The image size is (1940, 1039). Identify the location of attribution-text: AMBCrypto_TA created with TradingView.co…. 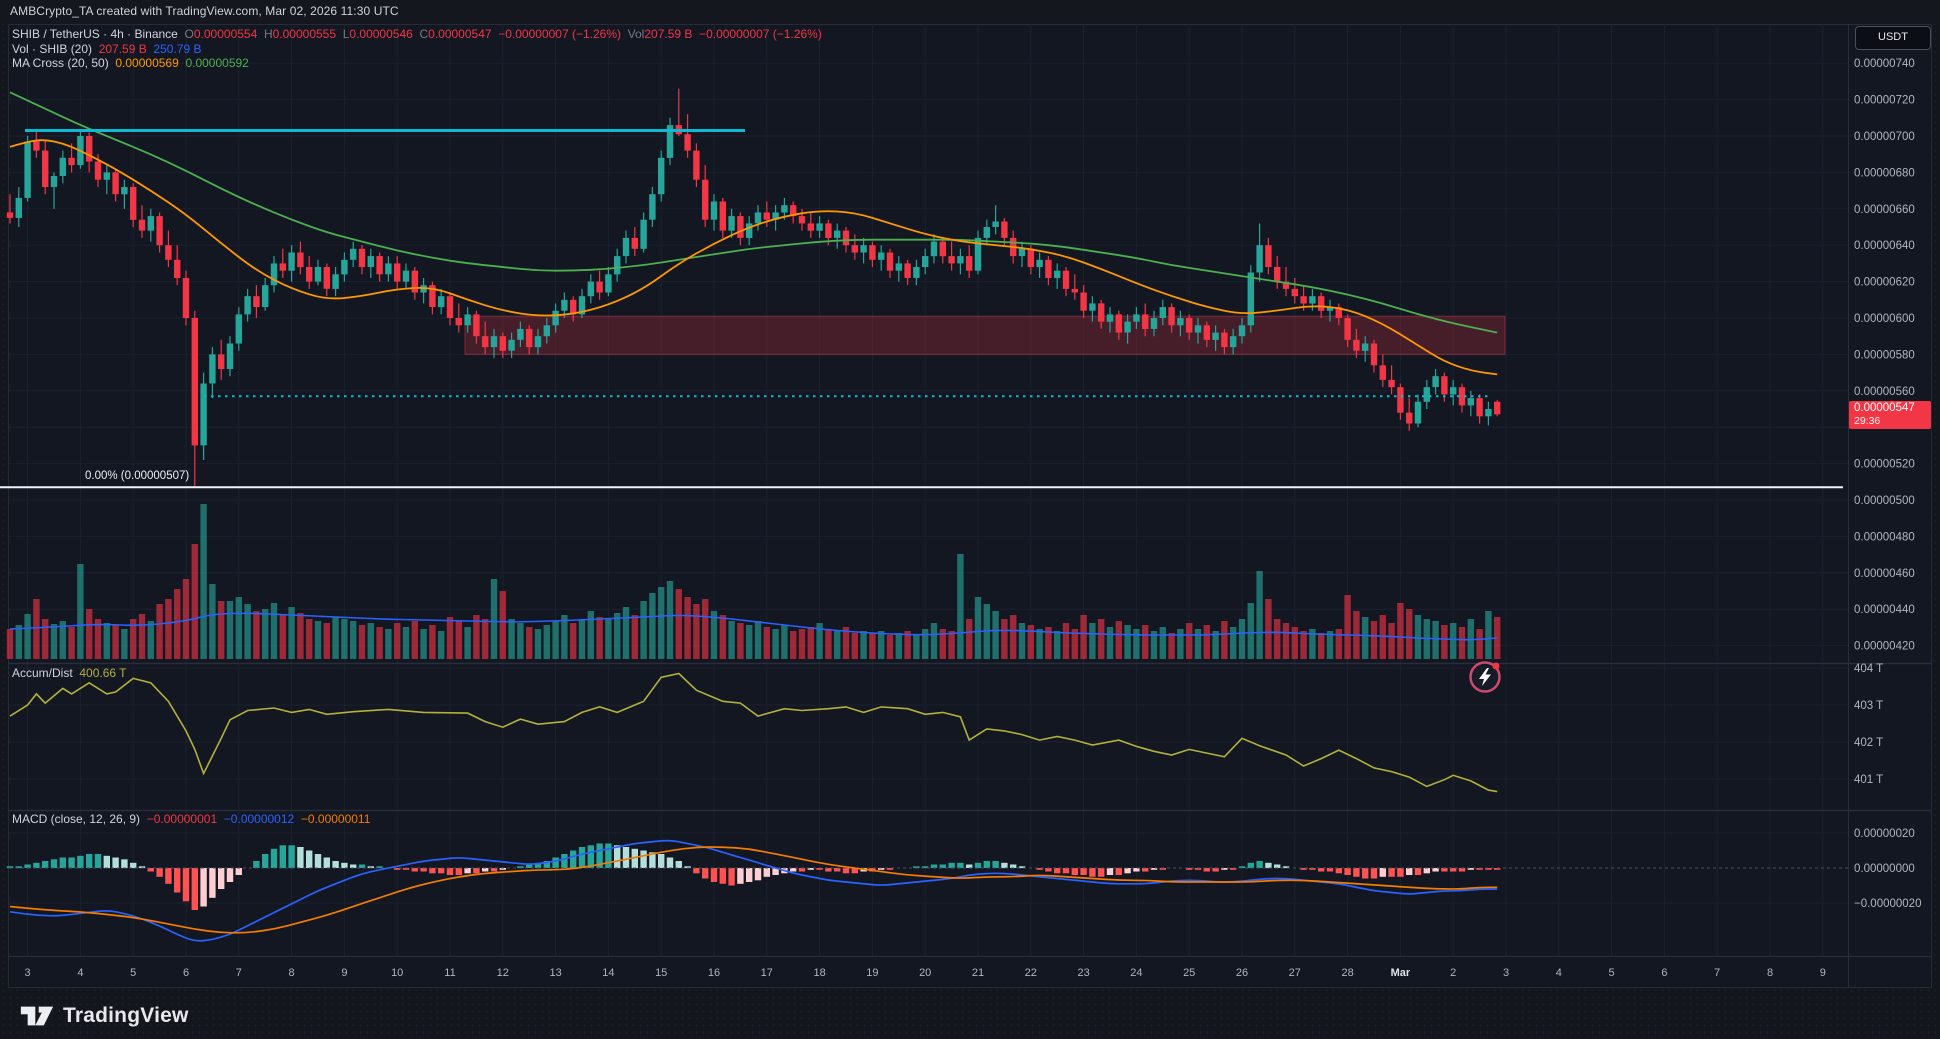
(204, 11).